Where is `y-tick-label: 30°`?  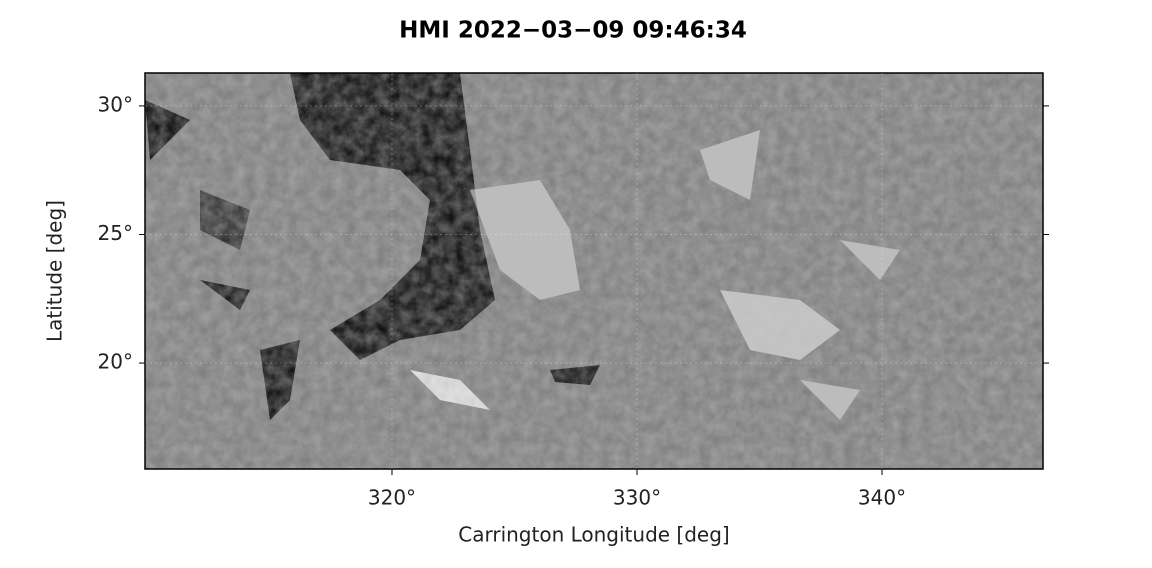
y-tick-label: 30° is located at coordinates (115, 104).